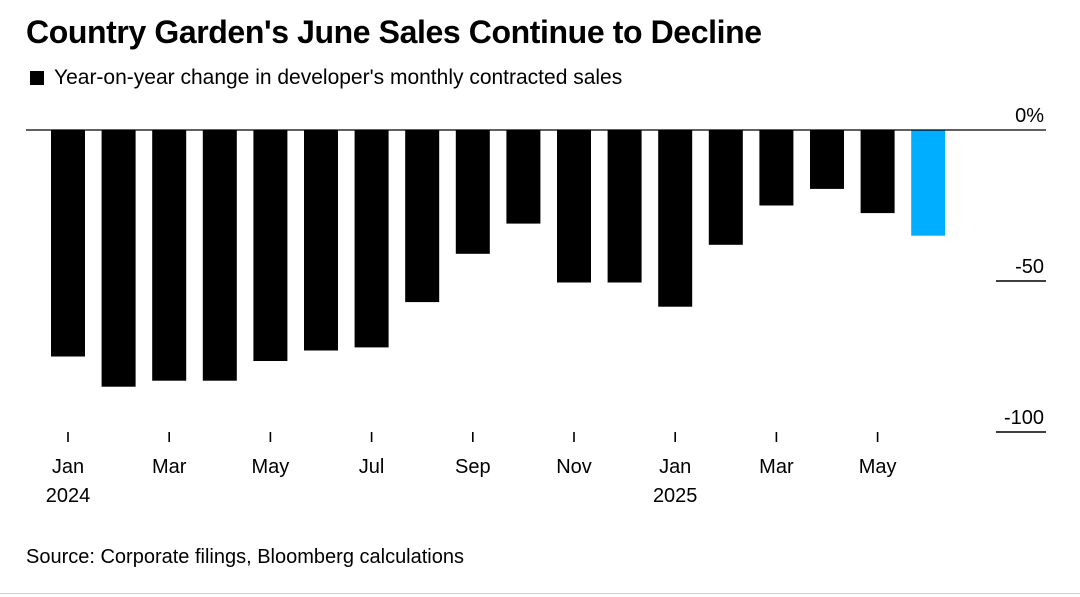  Describe the element at coordinates (68, 496) in the screenshot. I see `x-year-label-2024: 2024` at that location.